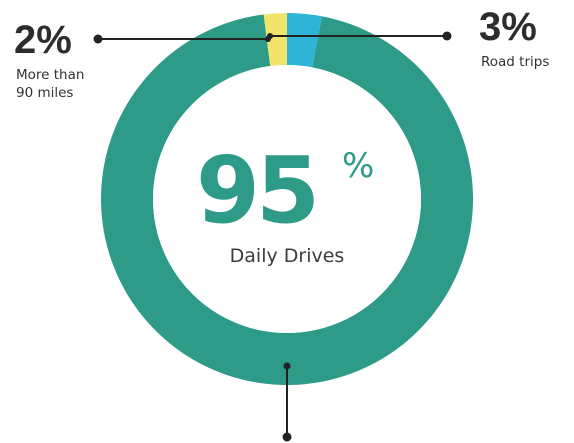 The width and height of the screenshot is (574, 443). Describe the element at coordinates (50, 75) in the screenshot. I see `callout-2pct-line1: More than` at that location.